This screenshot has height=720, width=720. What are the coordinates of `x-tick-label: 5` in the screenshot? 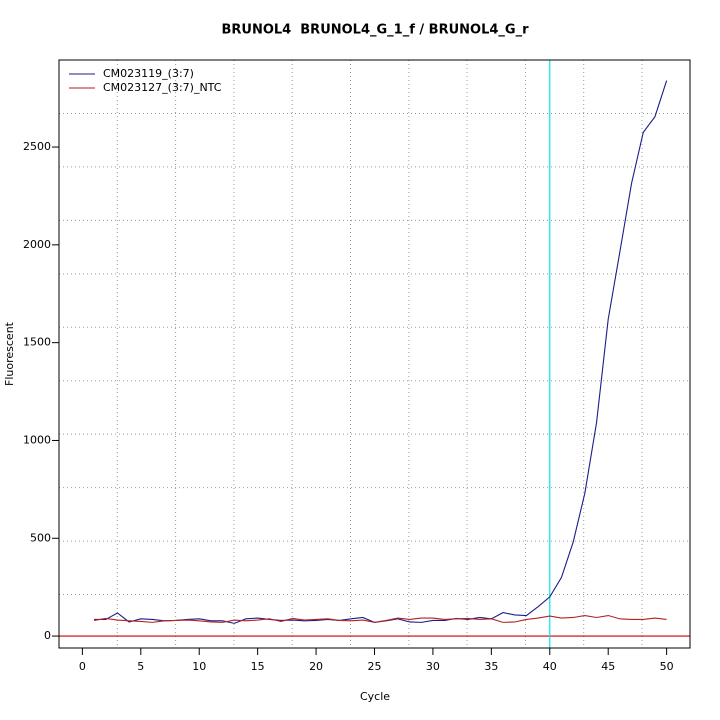 It's located at (140, 666).